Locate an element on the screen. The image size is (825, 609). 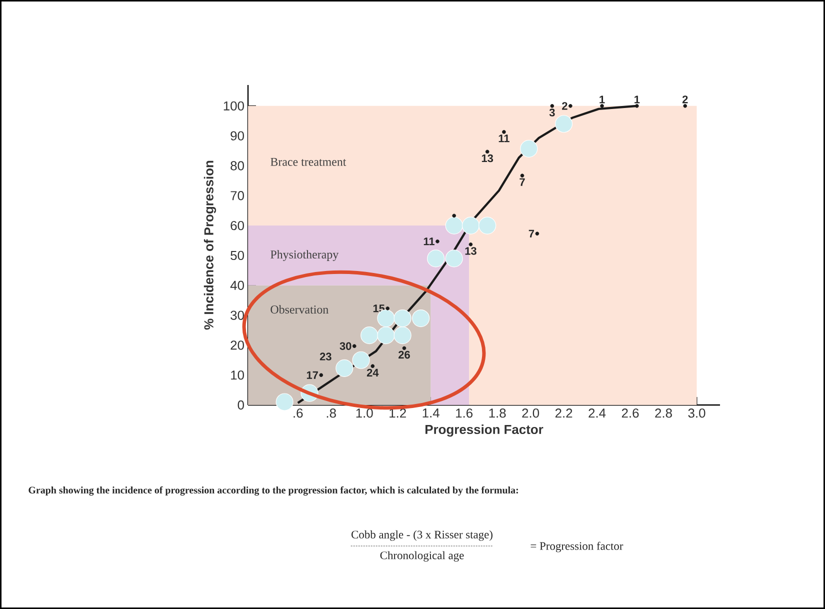
y-tick-label: 40 is located at coordinates (237, 285).